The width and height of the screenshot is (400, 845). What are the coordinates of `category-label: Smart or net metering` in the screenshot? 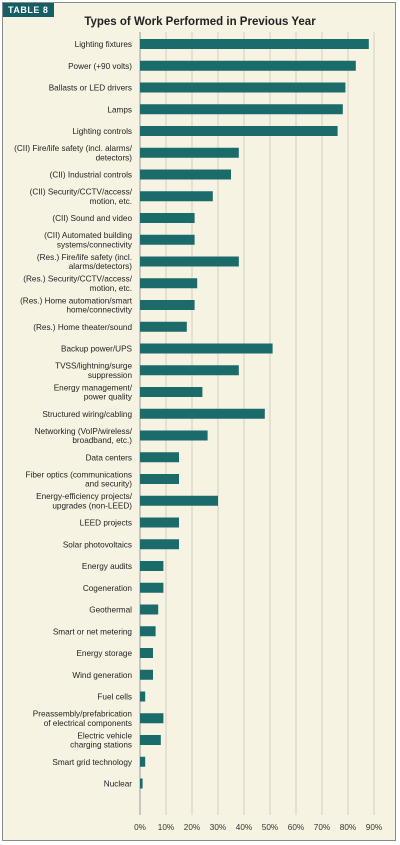 It's located at (93, 631).